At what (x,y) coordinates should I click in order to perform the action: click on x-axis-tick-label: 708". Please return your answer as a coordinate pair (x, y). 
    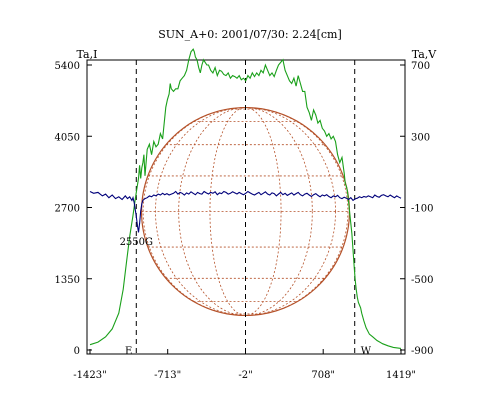
    Looking at the image, I should click on (323, 375).